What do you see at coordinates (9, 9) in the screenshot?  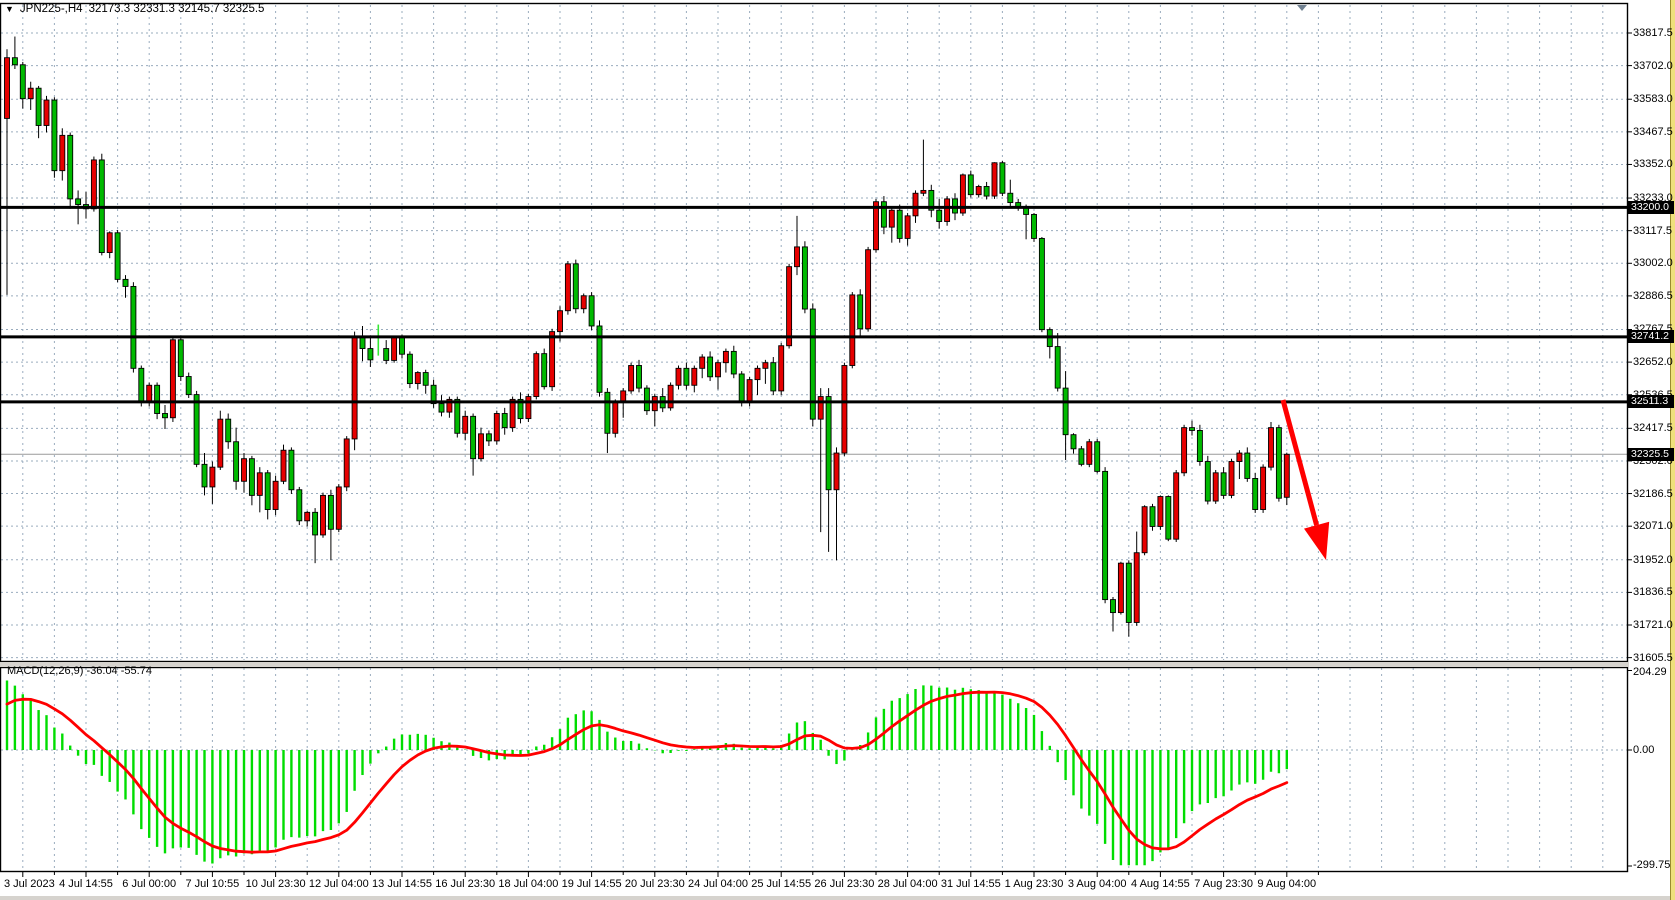 I see `symbol-dropdown-icon: ▼` at bounding box center [9, 9].